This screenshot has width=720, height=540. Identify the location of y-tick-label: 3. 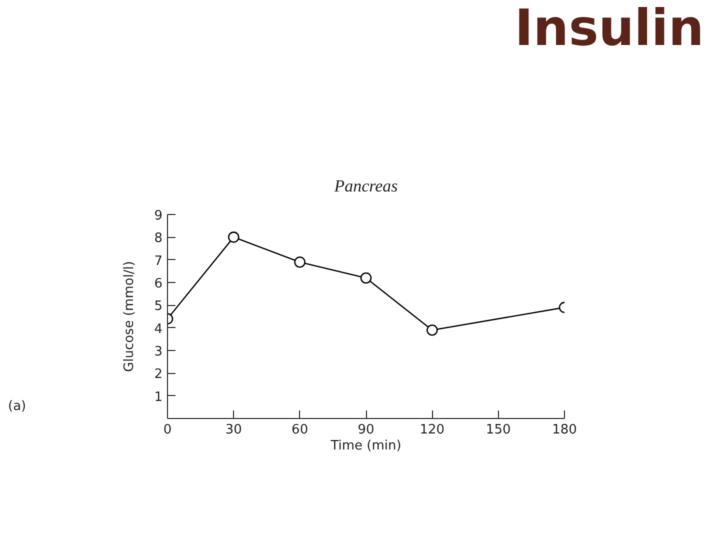
(158, 352).